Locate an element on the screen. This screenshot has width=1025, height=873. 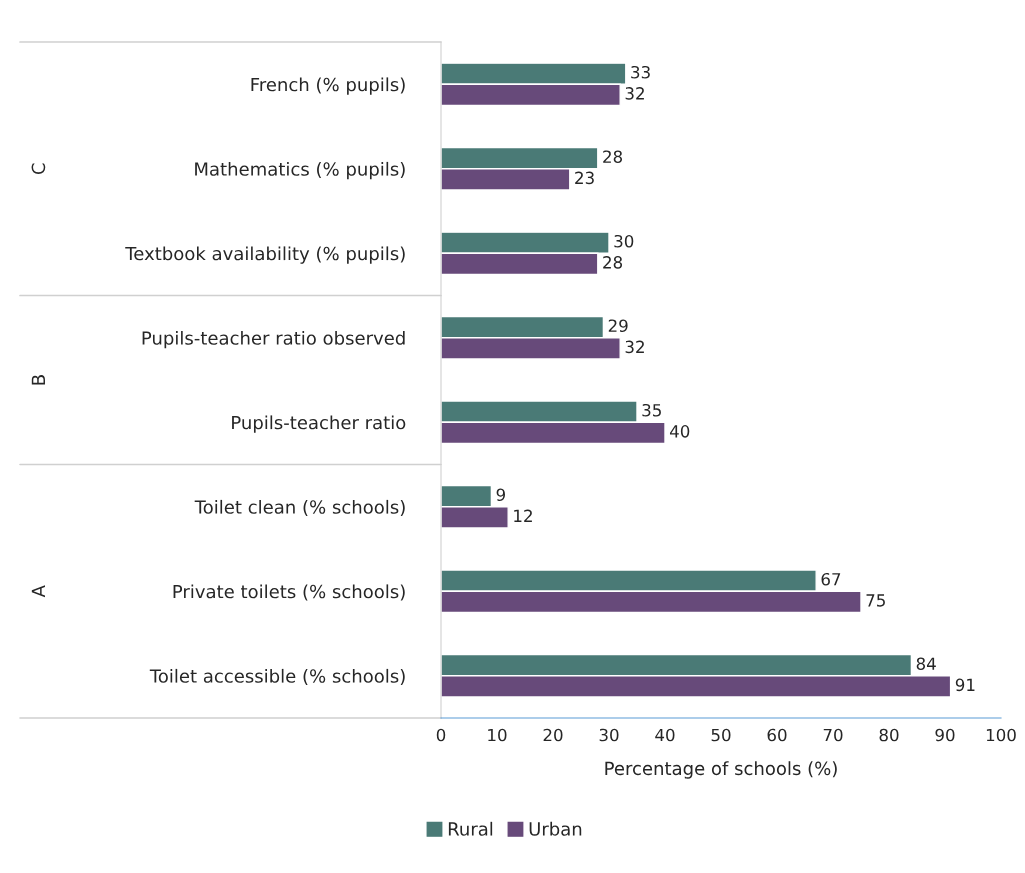
x-tick-label: 80 is located at coordinates (889, 735).